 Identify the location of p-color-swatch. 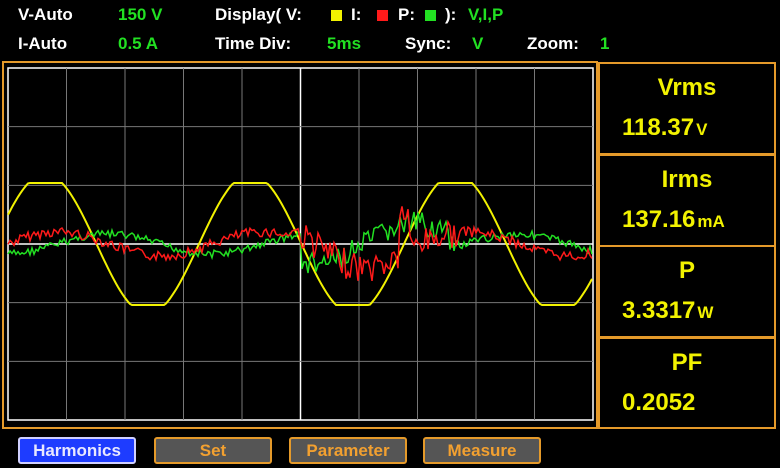
(430, 15).